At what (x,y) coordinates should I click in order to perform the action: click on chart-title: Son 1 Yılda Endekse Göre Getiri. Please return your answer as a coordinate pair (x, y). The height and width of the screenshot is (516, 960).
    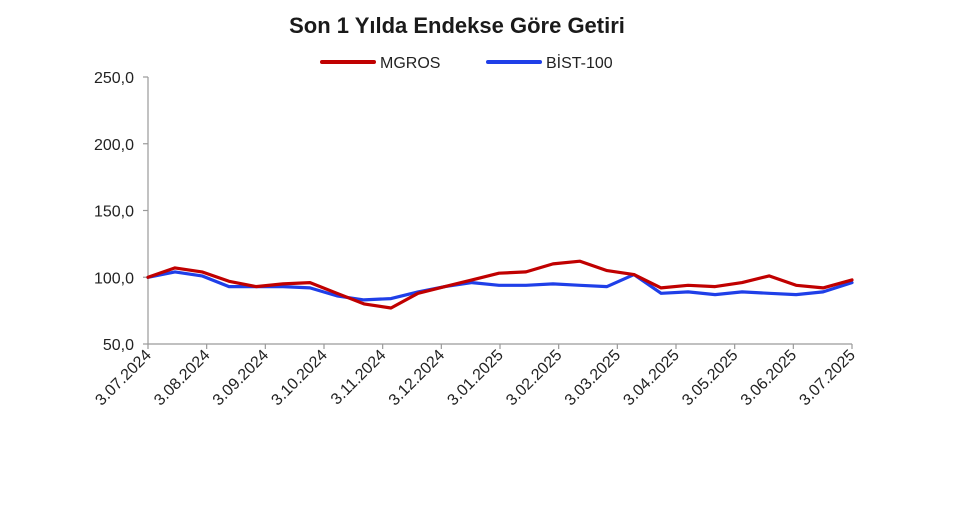
    Looking at the image, I should click on (457, 25).